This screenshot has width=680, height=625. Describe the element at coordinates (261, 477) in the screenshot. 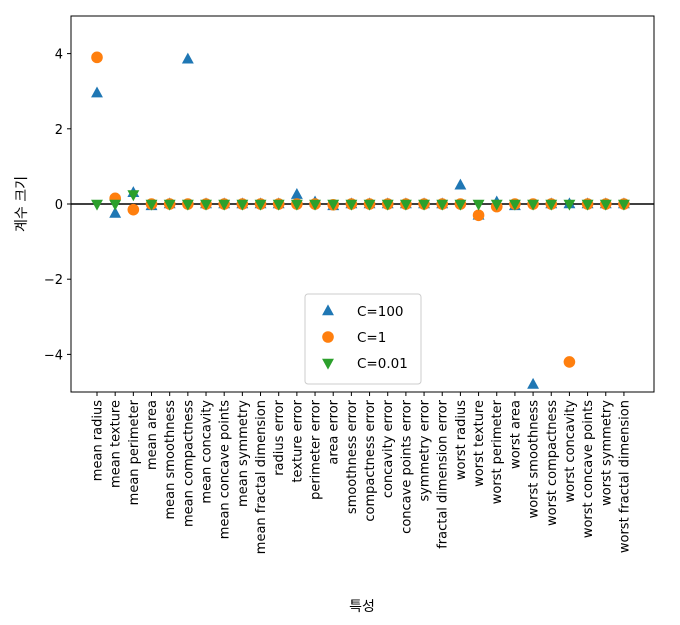

I see `x-tick-label: mean fractal dimension` at that location.